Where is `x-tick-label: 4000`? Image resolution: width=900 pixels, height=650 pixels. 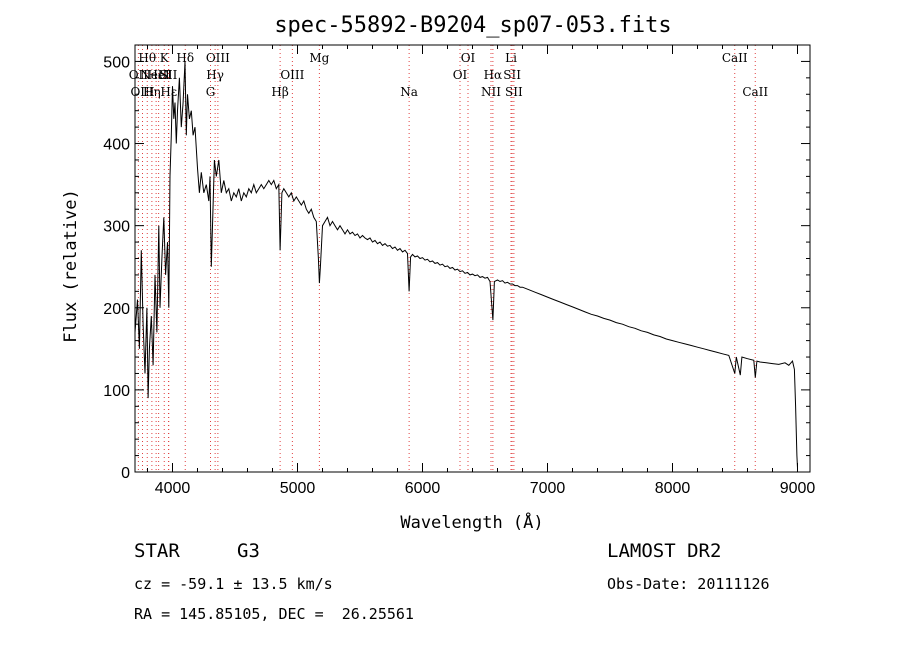 x-tick-label: 4000 is located at coordinates (173, 488).